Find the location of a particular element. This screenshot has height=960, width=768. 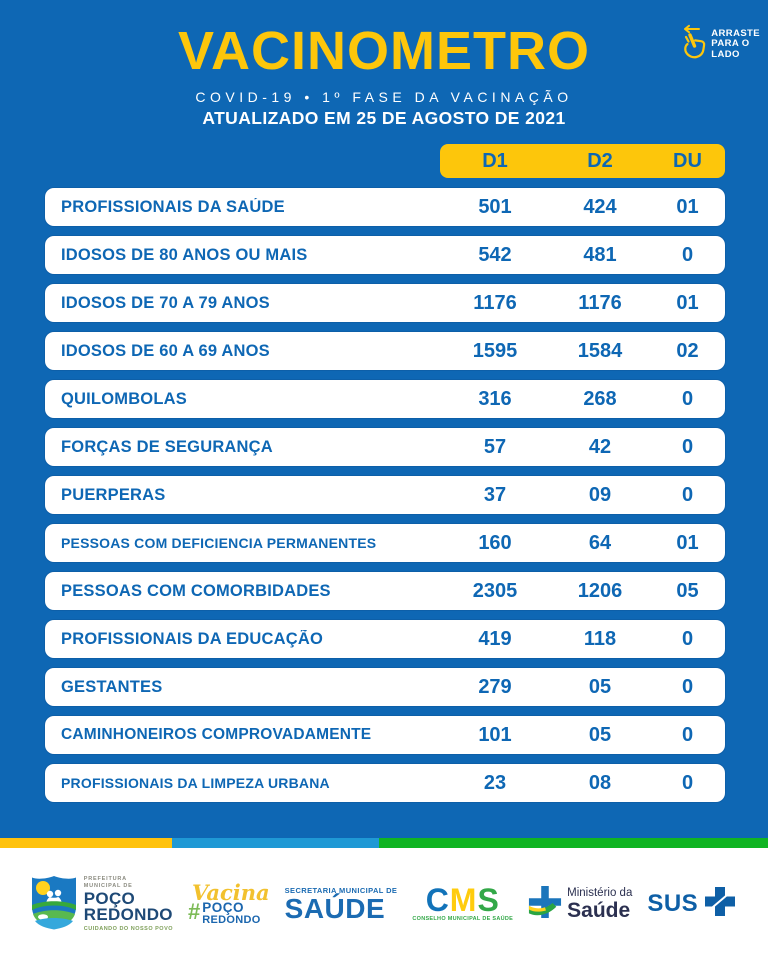

cms-caption: CONSELHO MUNICIPAL DE SAÚDE is located at coordinates (463, 919).